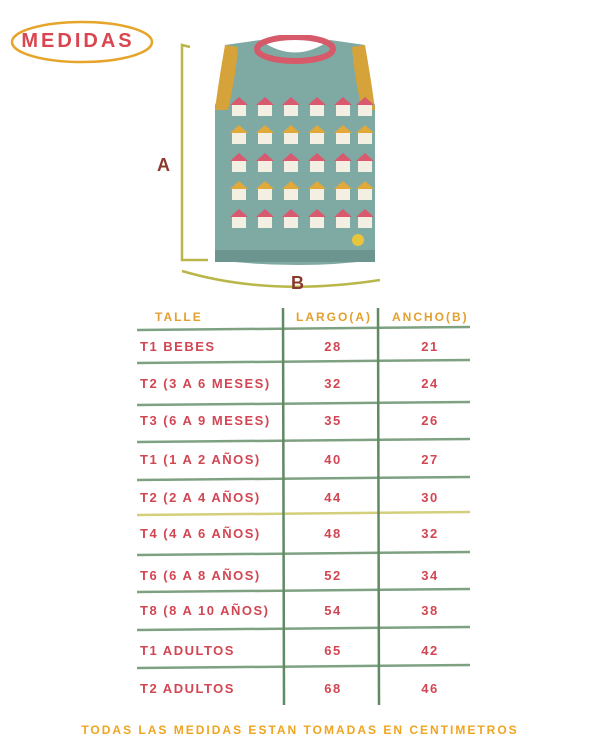 The image size is (600, 750). I want to click on cell-largo: 48, so click(333, 533).